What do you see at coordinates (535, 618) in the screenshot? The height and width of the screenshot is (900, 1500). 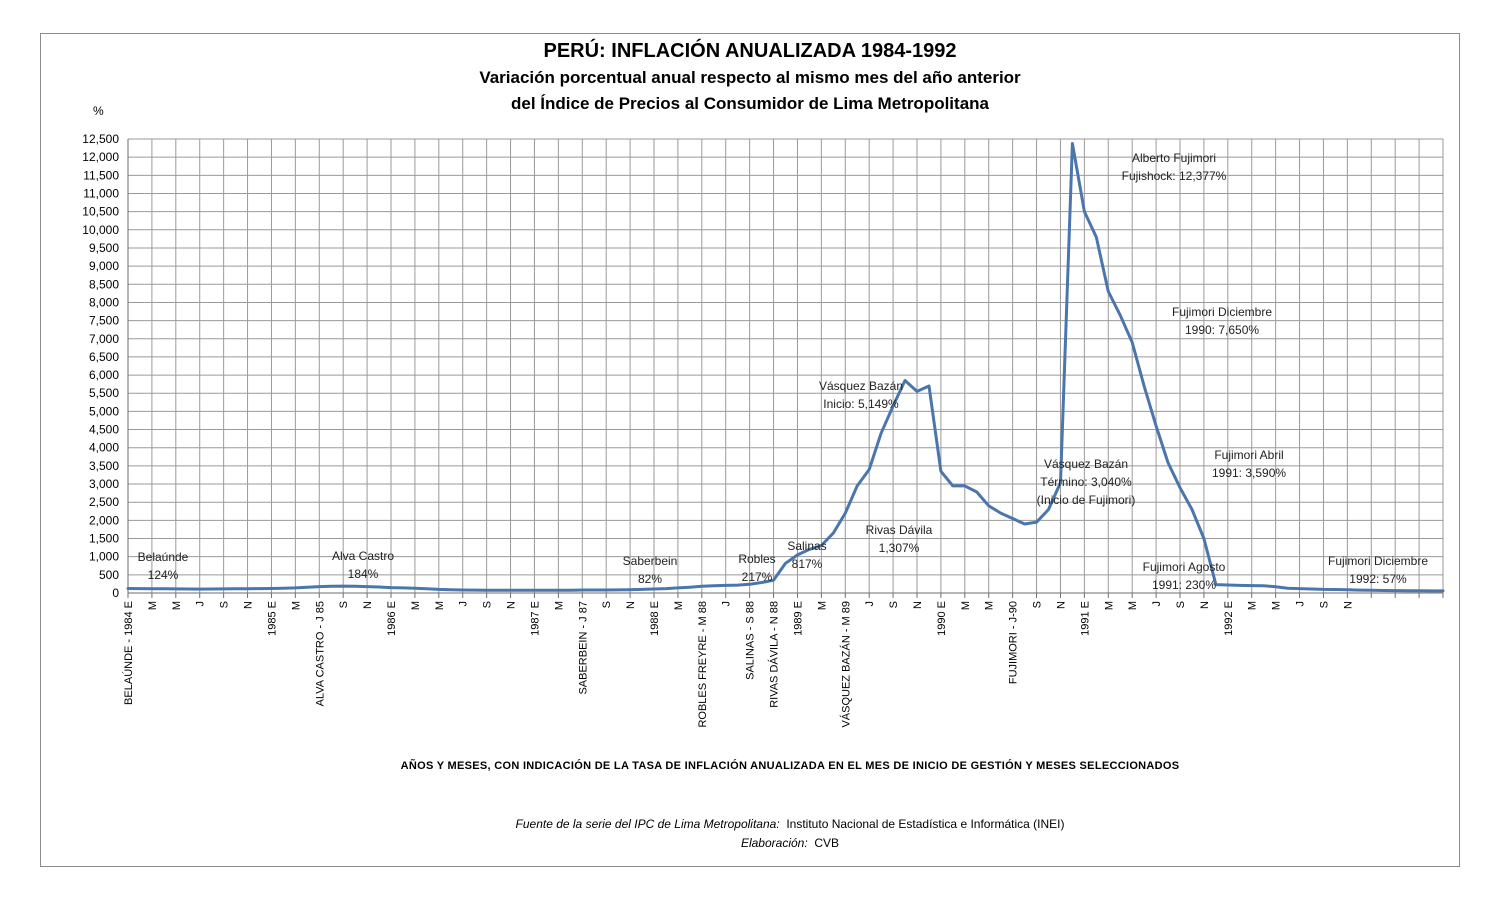 I see `x-tick-label: 1987 E` at bounding box center [535, 618].